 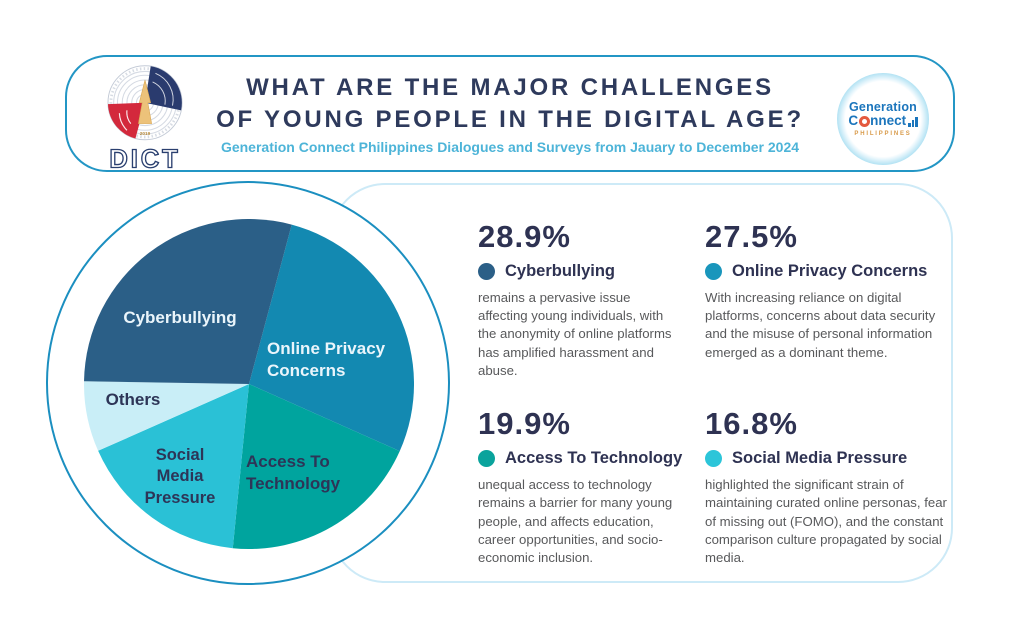 I want to click on gc-logo-word3: PHILIPPINES, so click(x=883, y=133).